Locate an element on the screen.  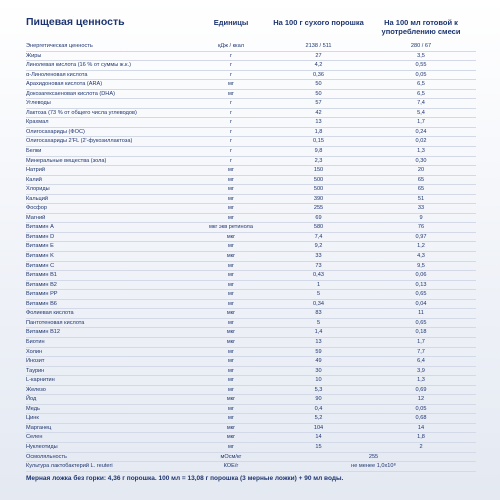
nutrient-name: Энергетическая ценность is located at coordinates (108, 47).